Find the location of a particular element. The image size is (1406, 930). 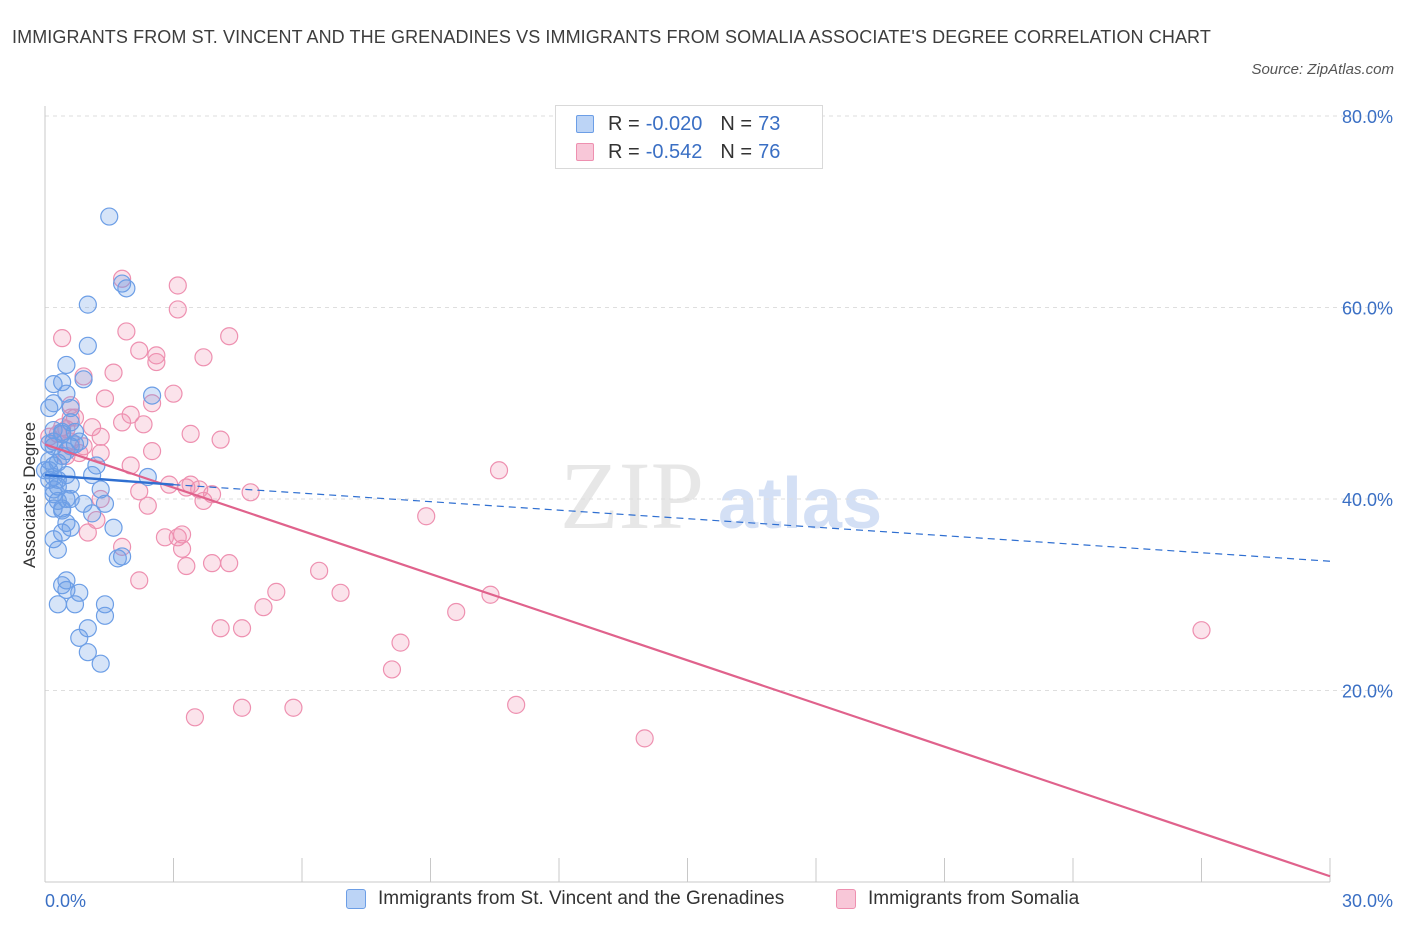

legend-item-somalia: Immigrants from Somalia is located at coordinates (957, 899).